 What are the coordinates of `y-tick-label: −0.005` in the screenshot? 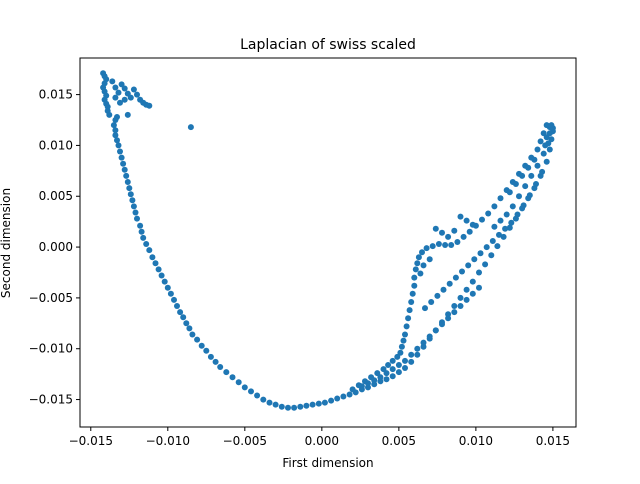 It's located at (51, 298).